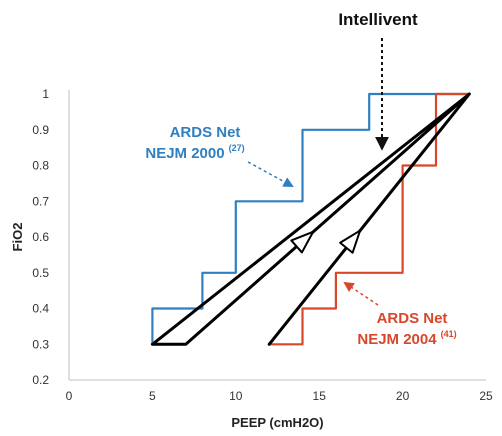  What do you see at coordinates (412, 318) in the screenshot?
I see `red-annotation-line-1: ARDS Net` at bounding box center [412, 318].